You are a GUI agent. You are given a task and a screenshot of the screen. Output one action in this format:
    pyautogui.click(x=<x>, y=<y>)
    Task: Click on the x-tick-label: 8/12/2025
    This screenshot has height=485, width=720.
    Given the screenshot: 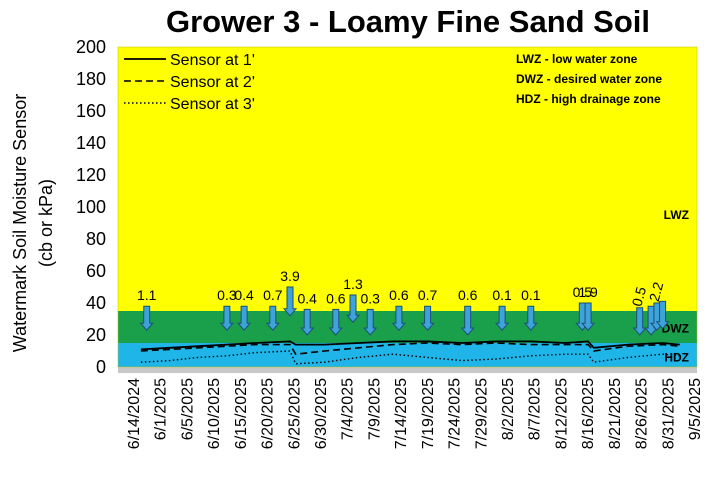 What is the action you would take?
    pyautogui.click(x=561, y=413)
    